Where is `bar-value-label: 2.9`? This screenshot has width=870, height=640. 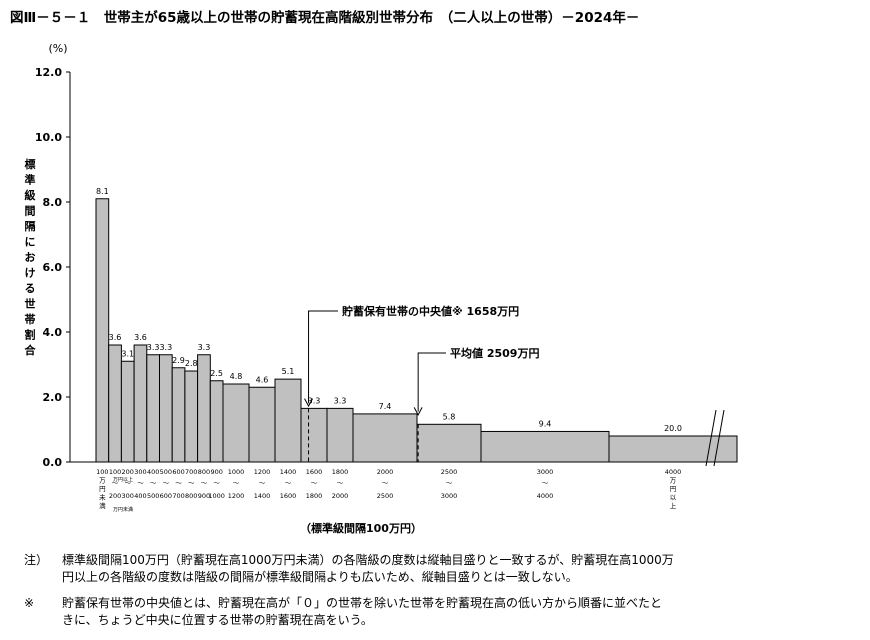 bar-value-label: 2.9 is located at coordinates (178, 360).